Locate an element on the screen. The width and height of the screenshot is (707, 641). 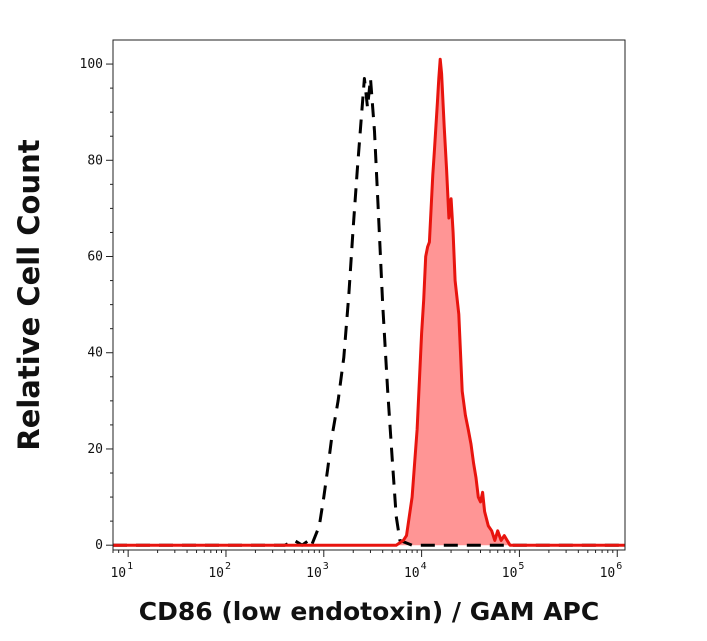
y-tick-label: 0 is located at coordinates (99, 545).